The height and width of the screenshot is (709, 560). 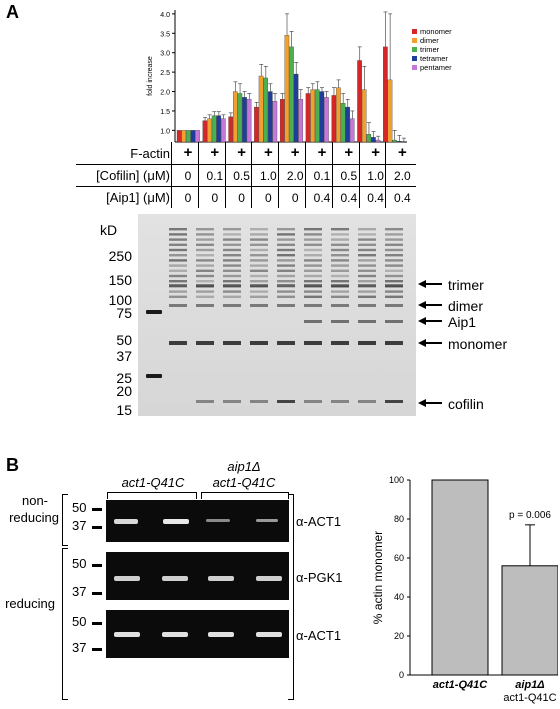 I want to click on bar-monomer, so click(x=282, y=120).